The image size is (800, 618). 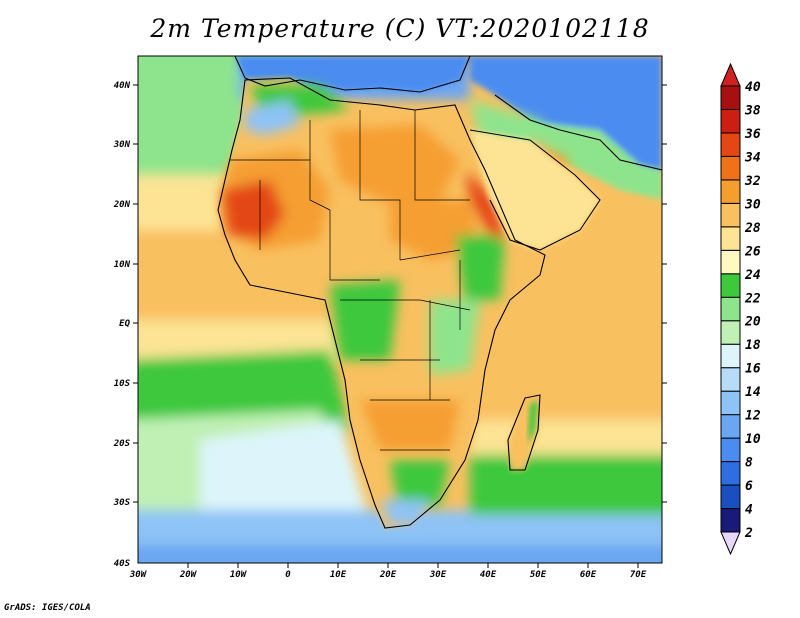 I want to click on lon-label: 20E, so click(x=388, y=575).